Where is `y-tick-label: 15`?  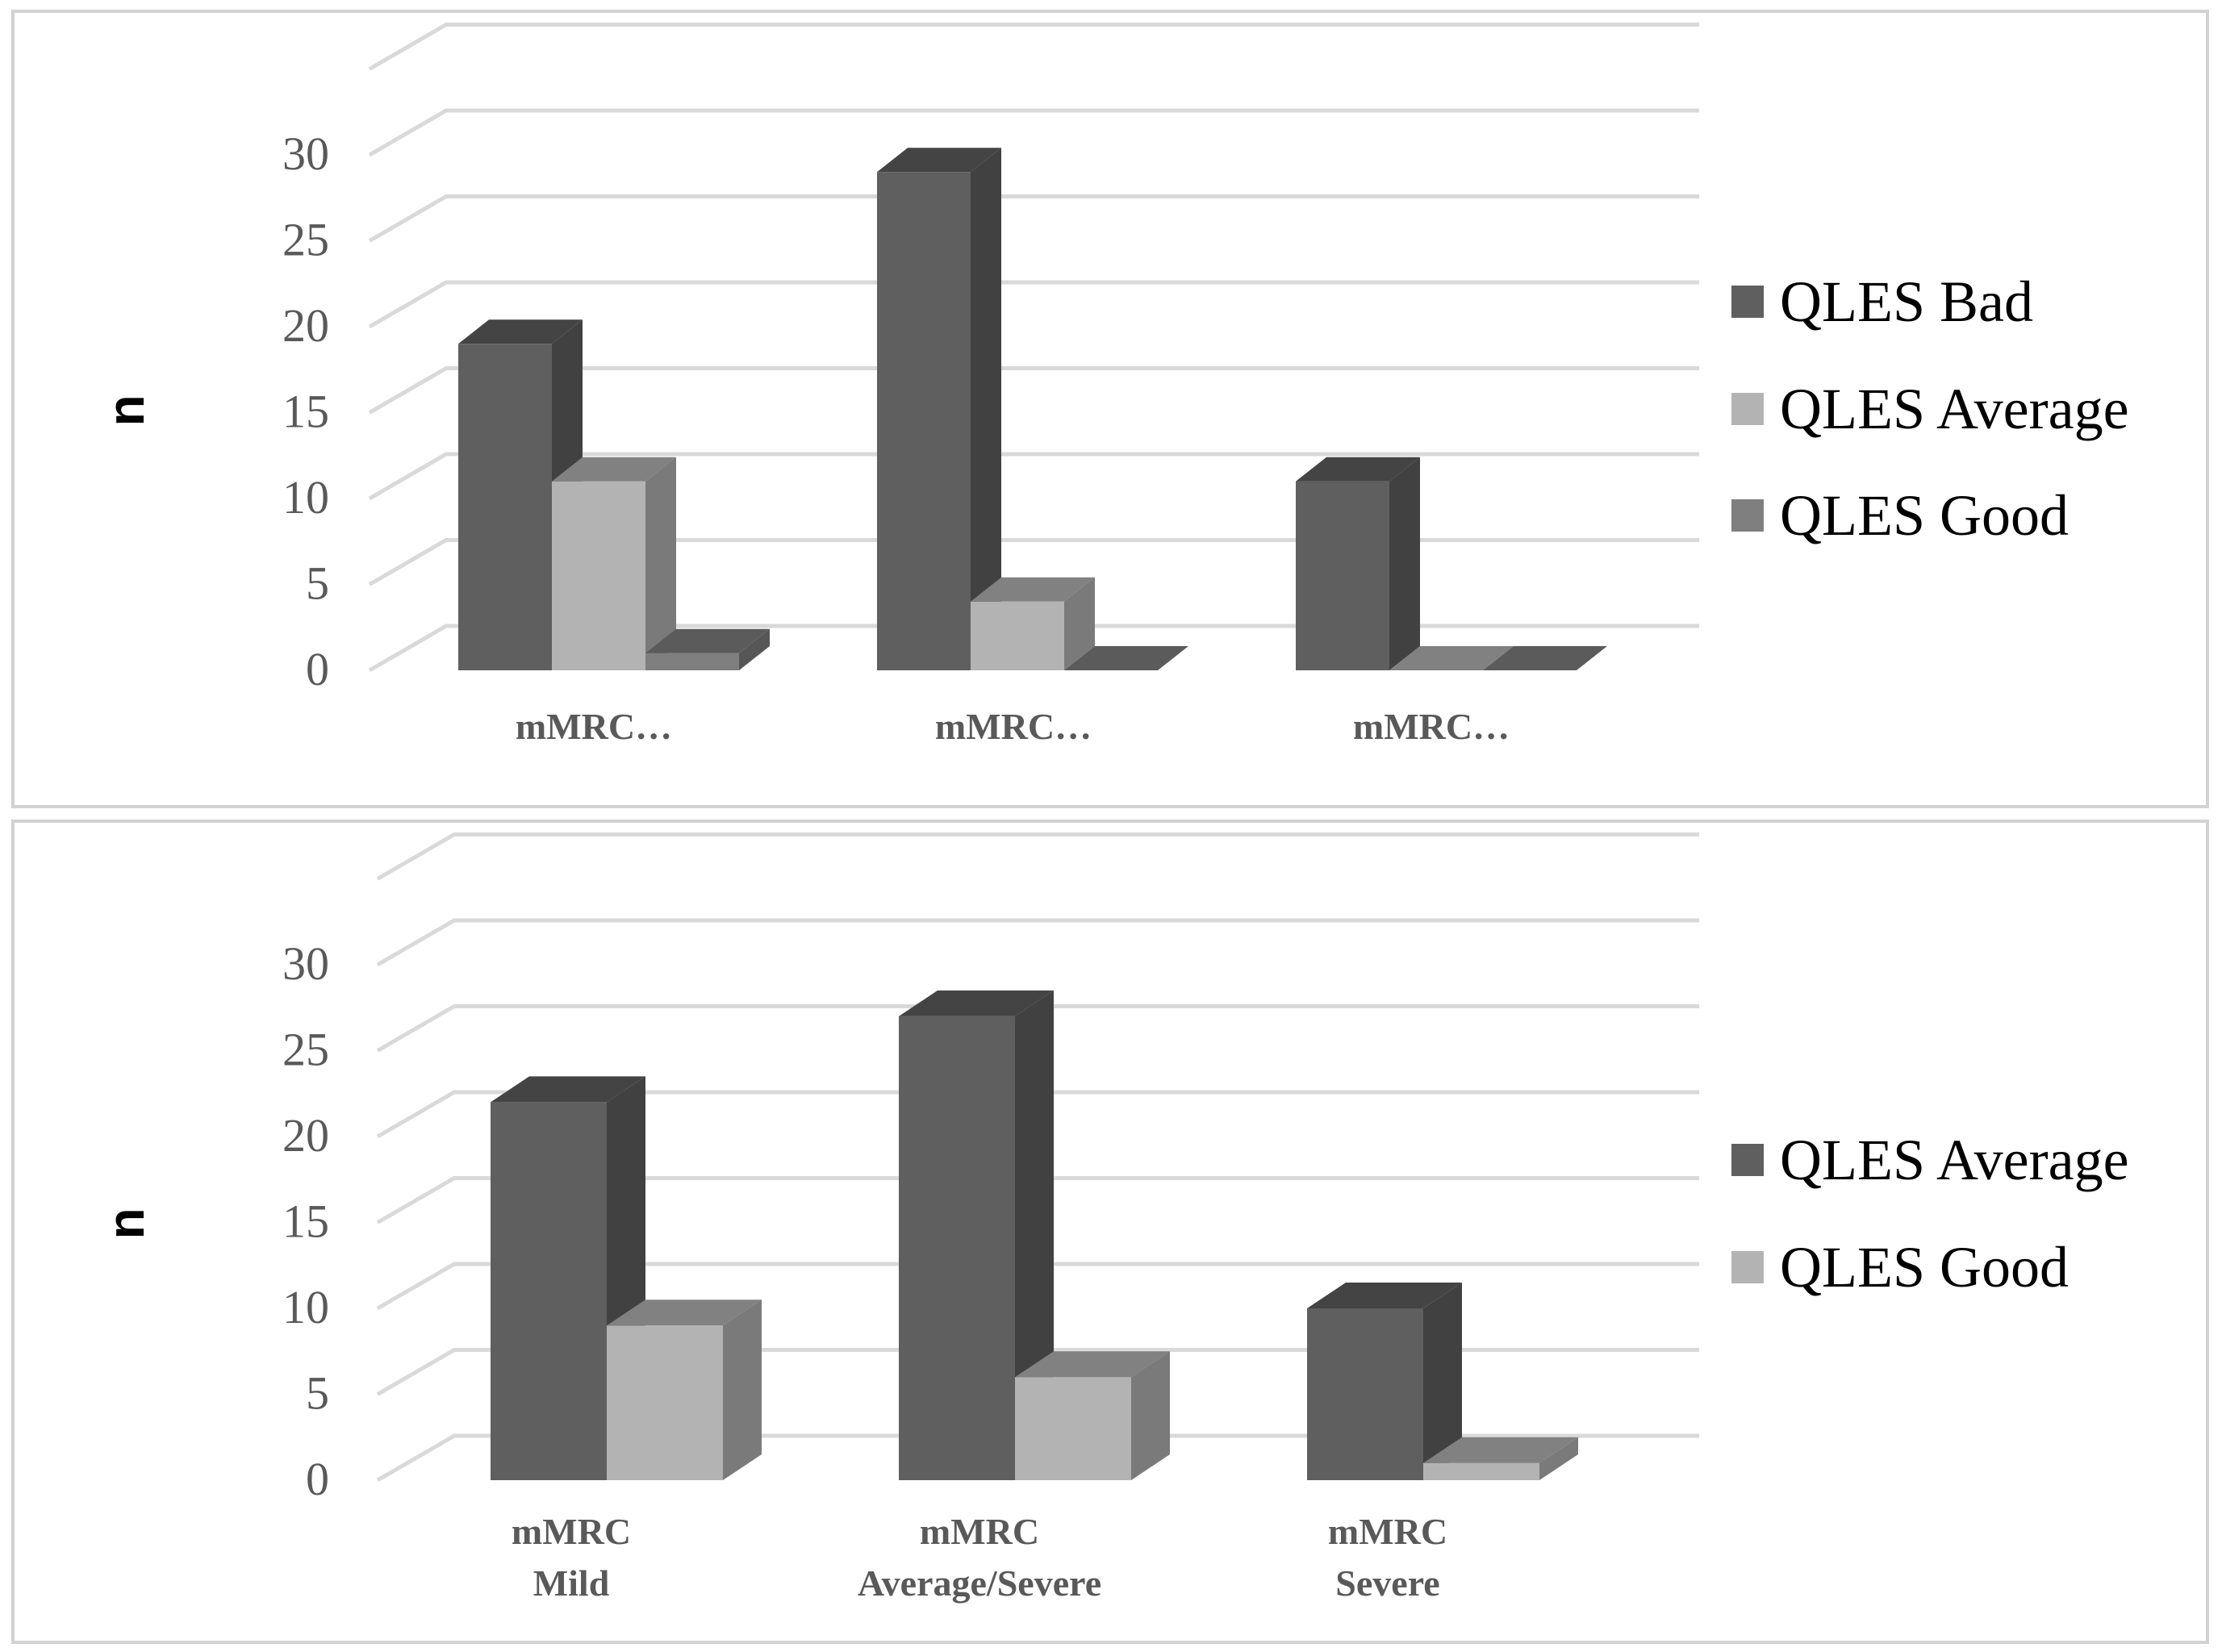
y-tick-label: 15 is located at coordinates (305, 412).